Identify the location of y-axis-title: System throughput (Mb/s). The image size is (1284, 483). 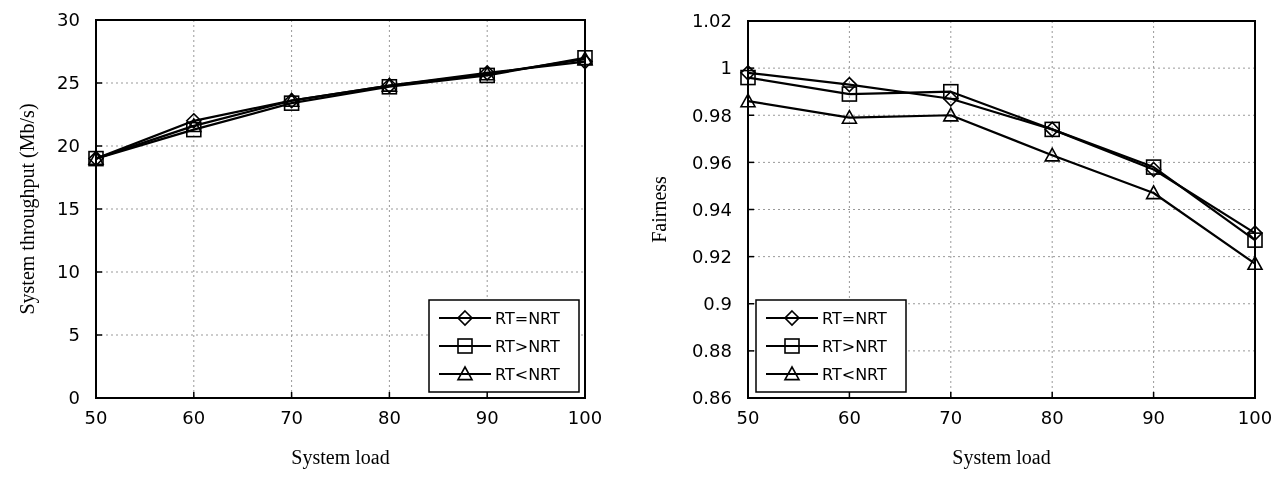
(27, 209).